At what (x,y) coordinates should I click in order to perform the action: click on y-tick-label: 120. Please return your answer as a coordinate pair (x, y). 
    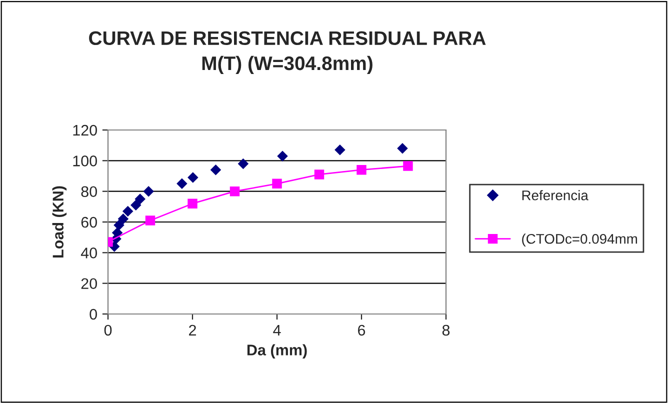
    Looking at the image, I should click on (85, 130).